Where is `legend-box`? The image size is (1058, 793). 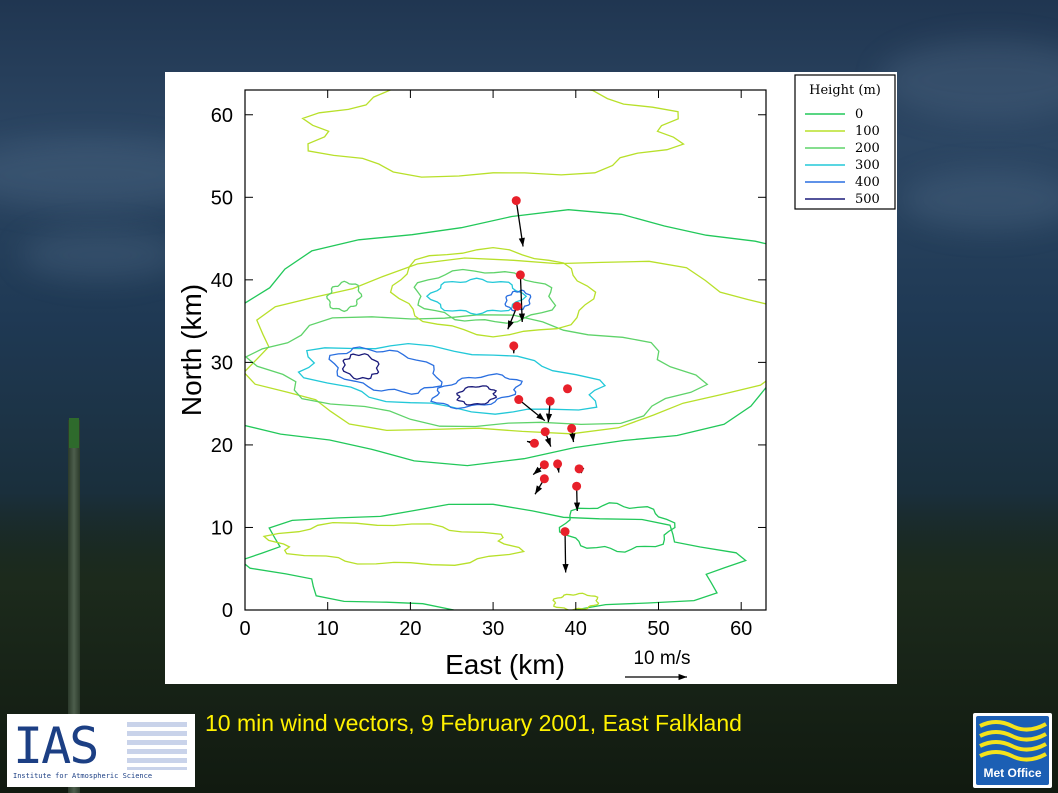
legend-box is located at coordinates (845, 142).